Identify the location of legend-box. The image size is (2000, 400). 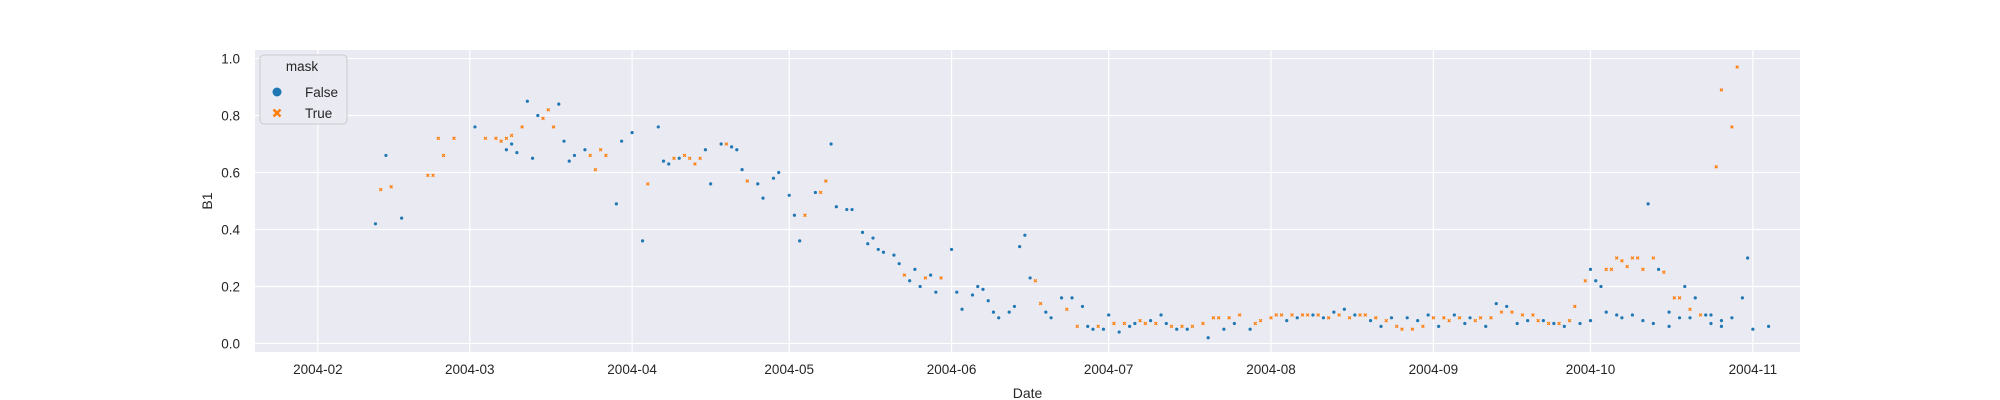
(303, 89).